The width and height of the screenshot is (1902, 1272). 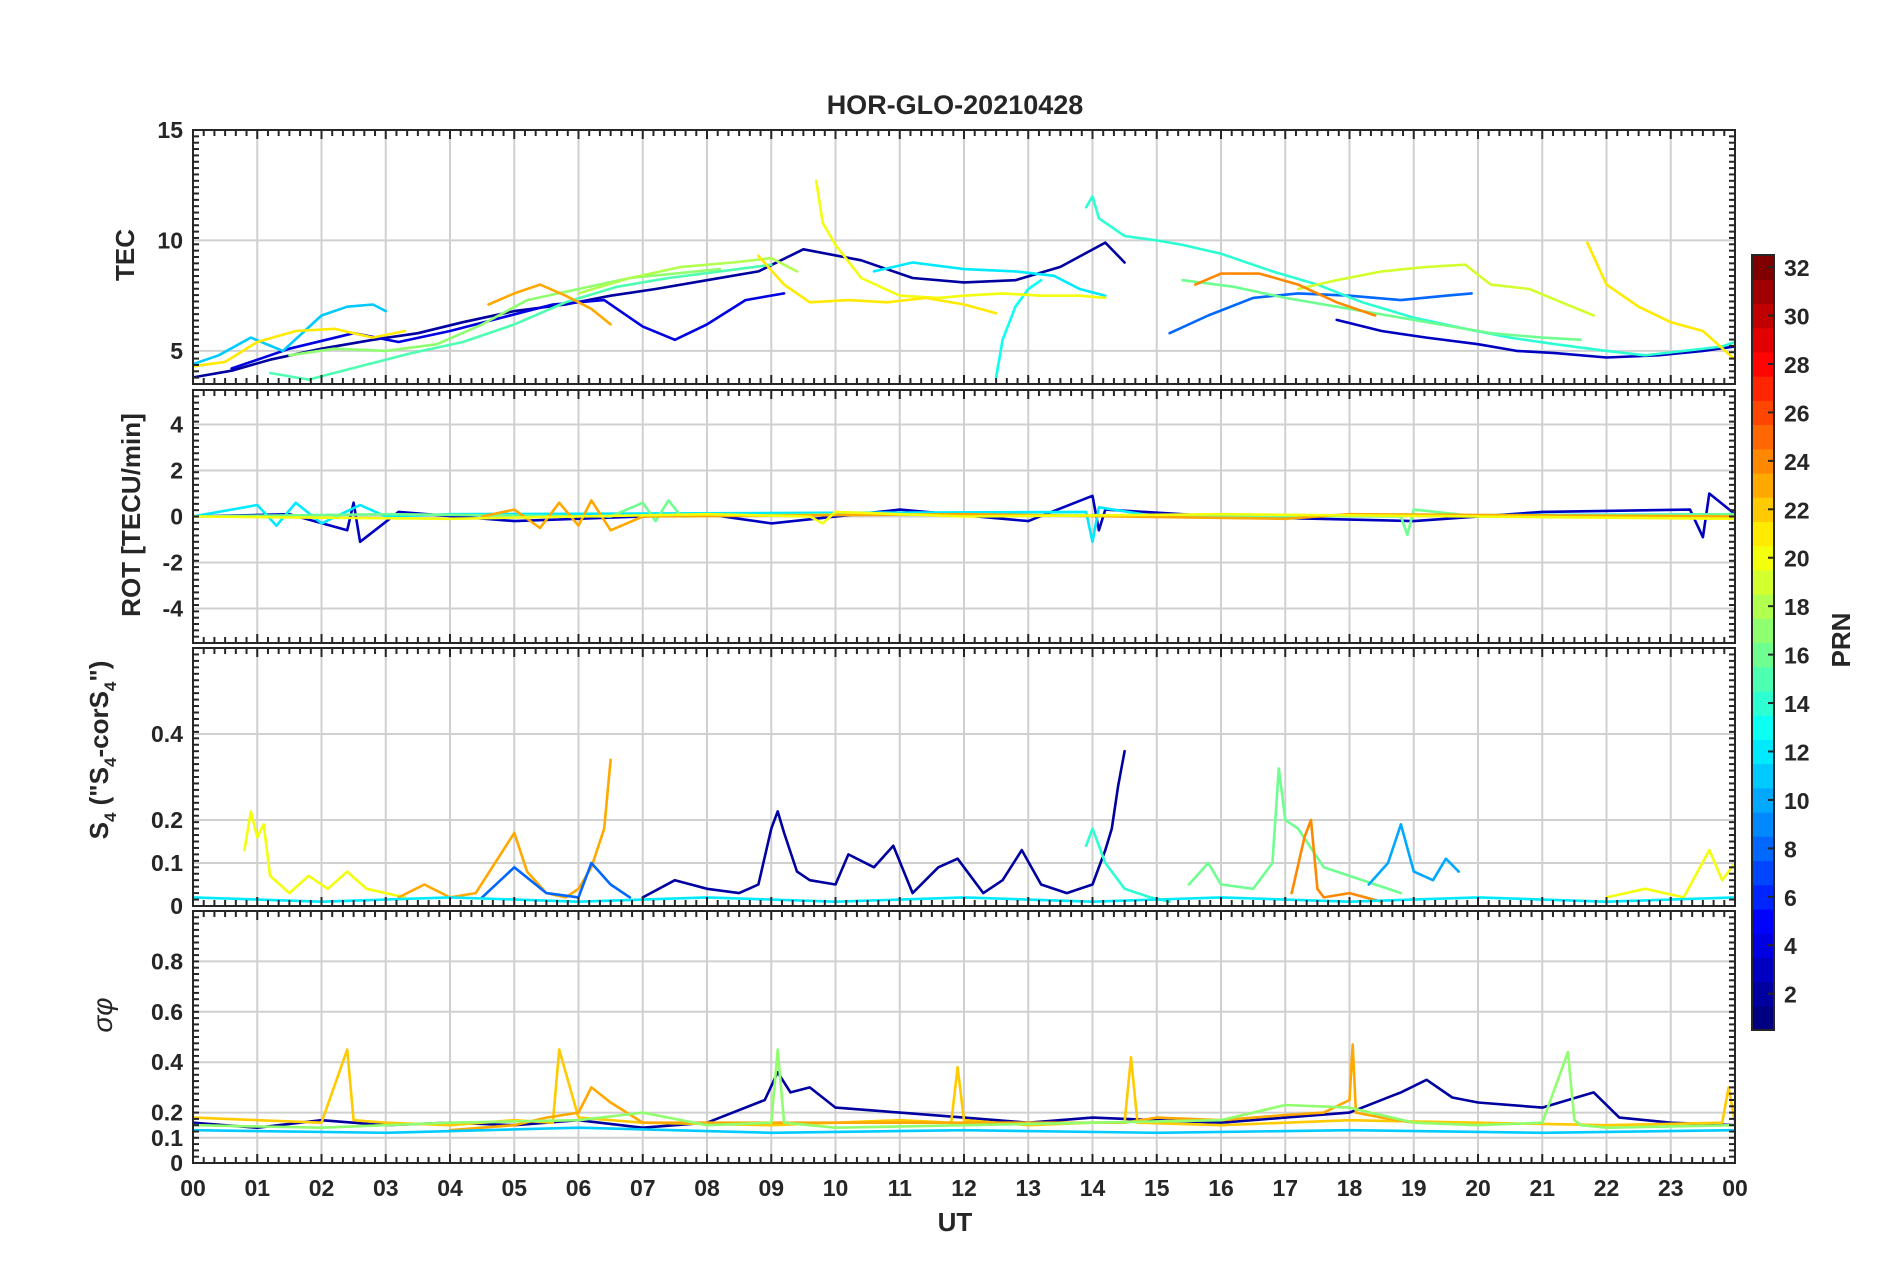 I want to click on prn-8-line, so click(x=1320, y=313).